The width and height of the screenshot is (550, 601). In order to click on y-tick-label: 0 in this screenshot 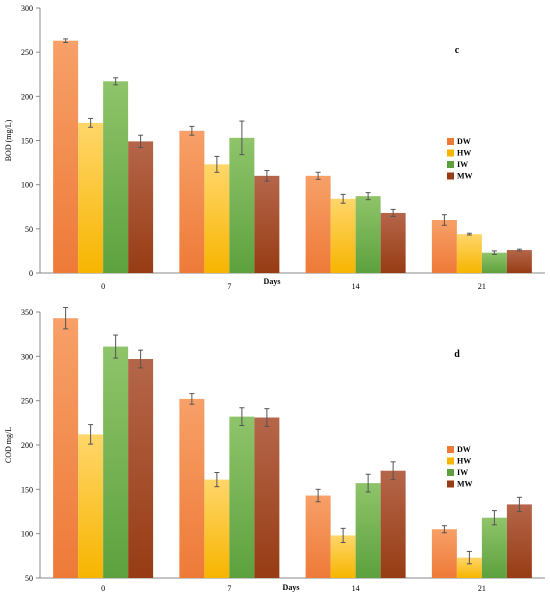, I will do `click(31, 273)`.